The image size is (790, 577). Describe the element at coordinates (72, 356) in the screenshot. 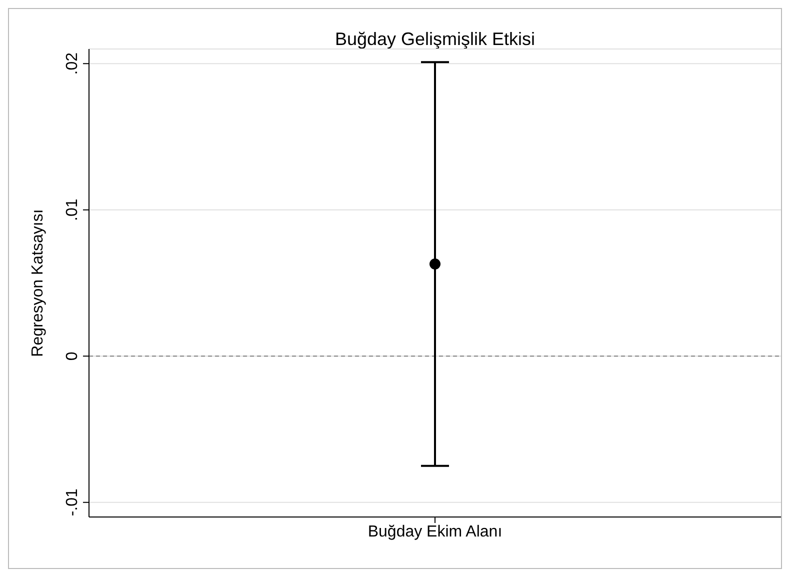

I see `y-tick-label: 0` at that location.